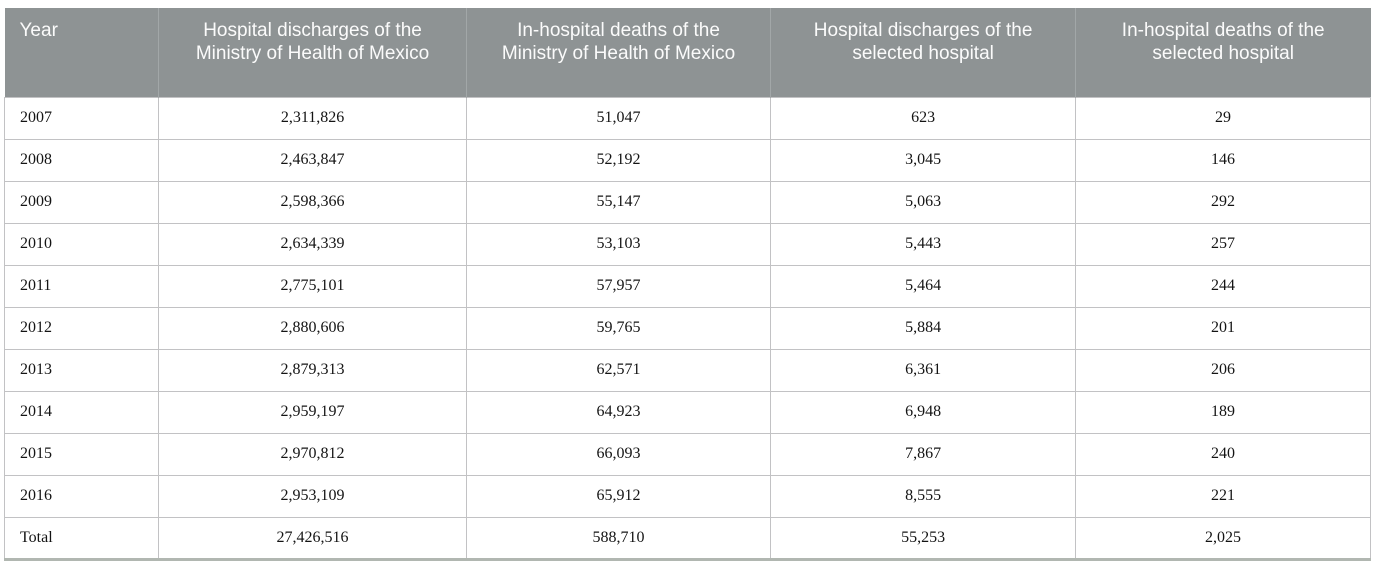 The height and width of the screenshot is (578, 1375). Describe the element at coordinates (81, 244) in the screenshot. I see `row-label-cell: 2010` at that location.